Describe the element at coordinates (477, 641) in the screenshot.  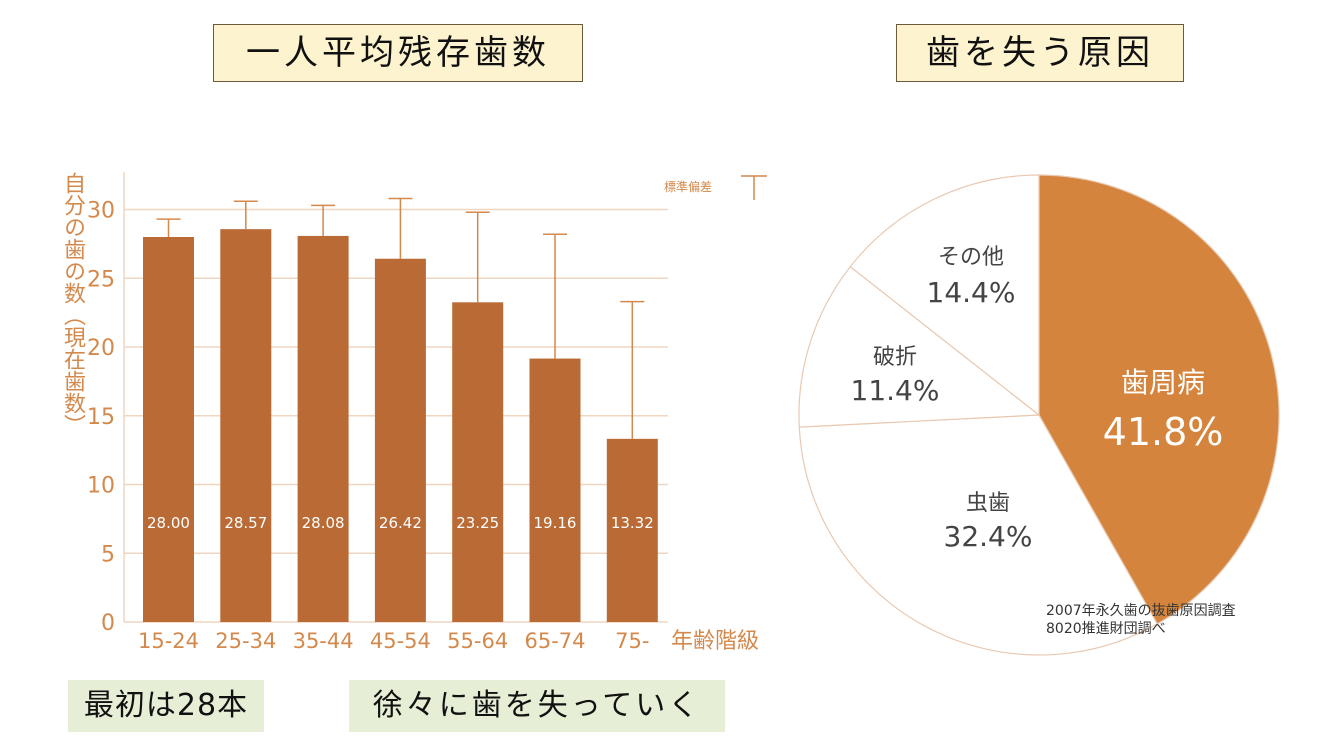
I see `bar-x-tick-label: 55-64` at that location.